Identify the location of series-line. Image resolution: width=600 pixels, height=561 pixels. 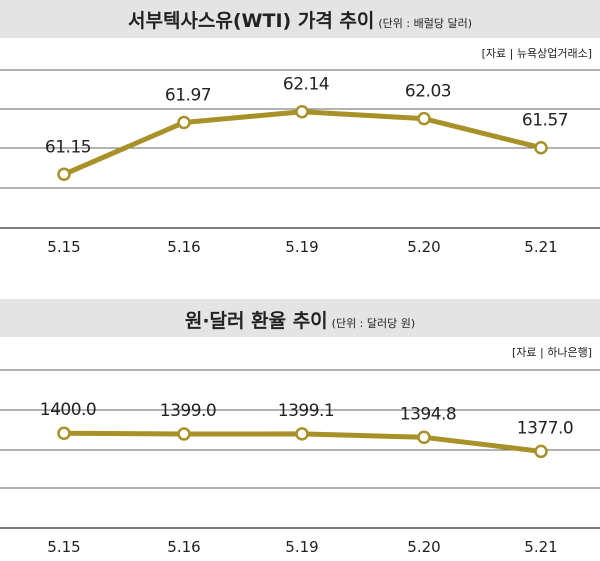
(302, 143).